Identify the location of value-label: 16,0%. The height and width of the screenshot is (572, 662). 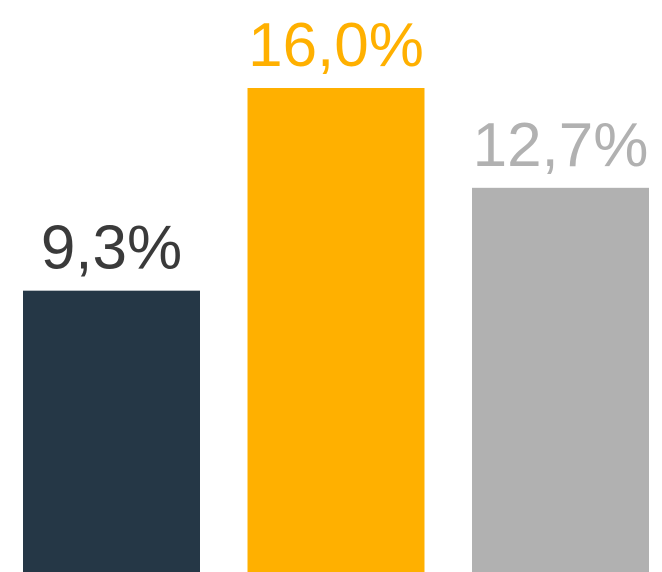
(336, 45).